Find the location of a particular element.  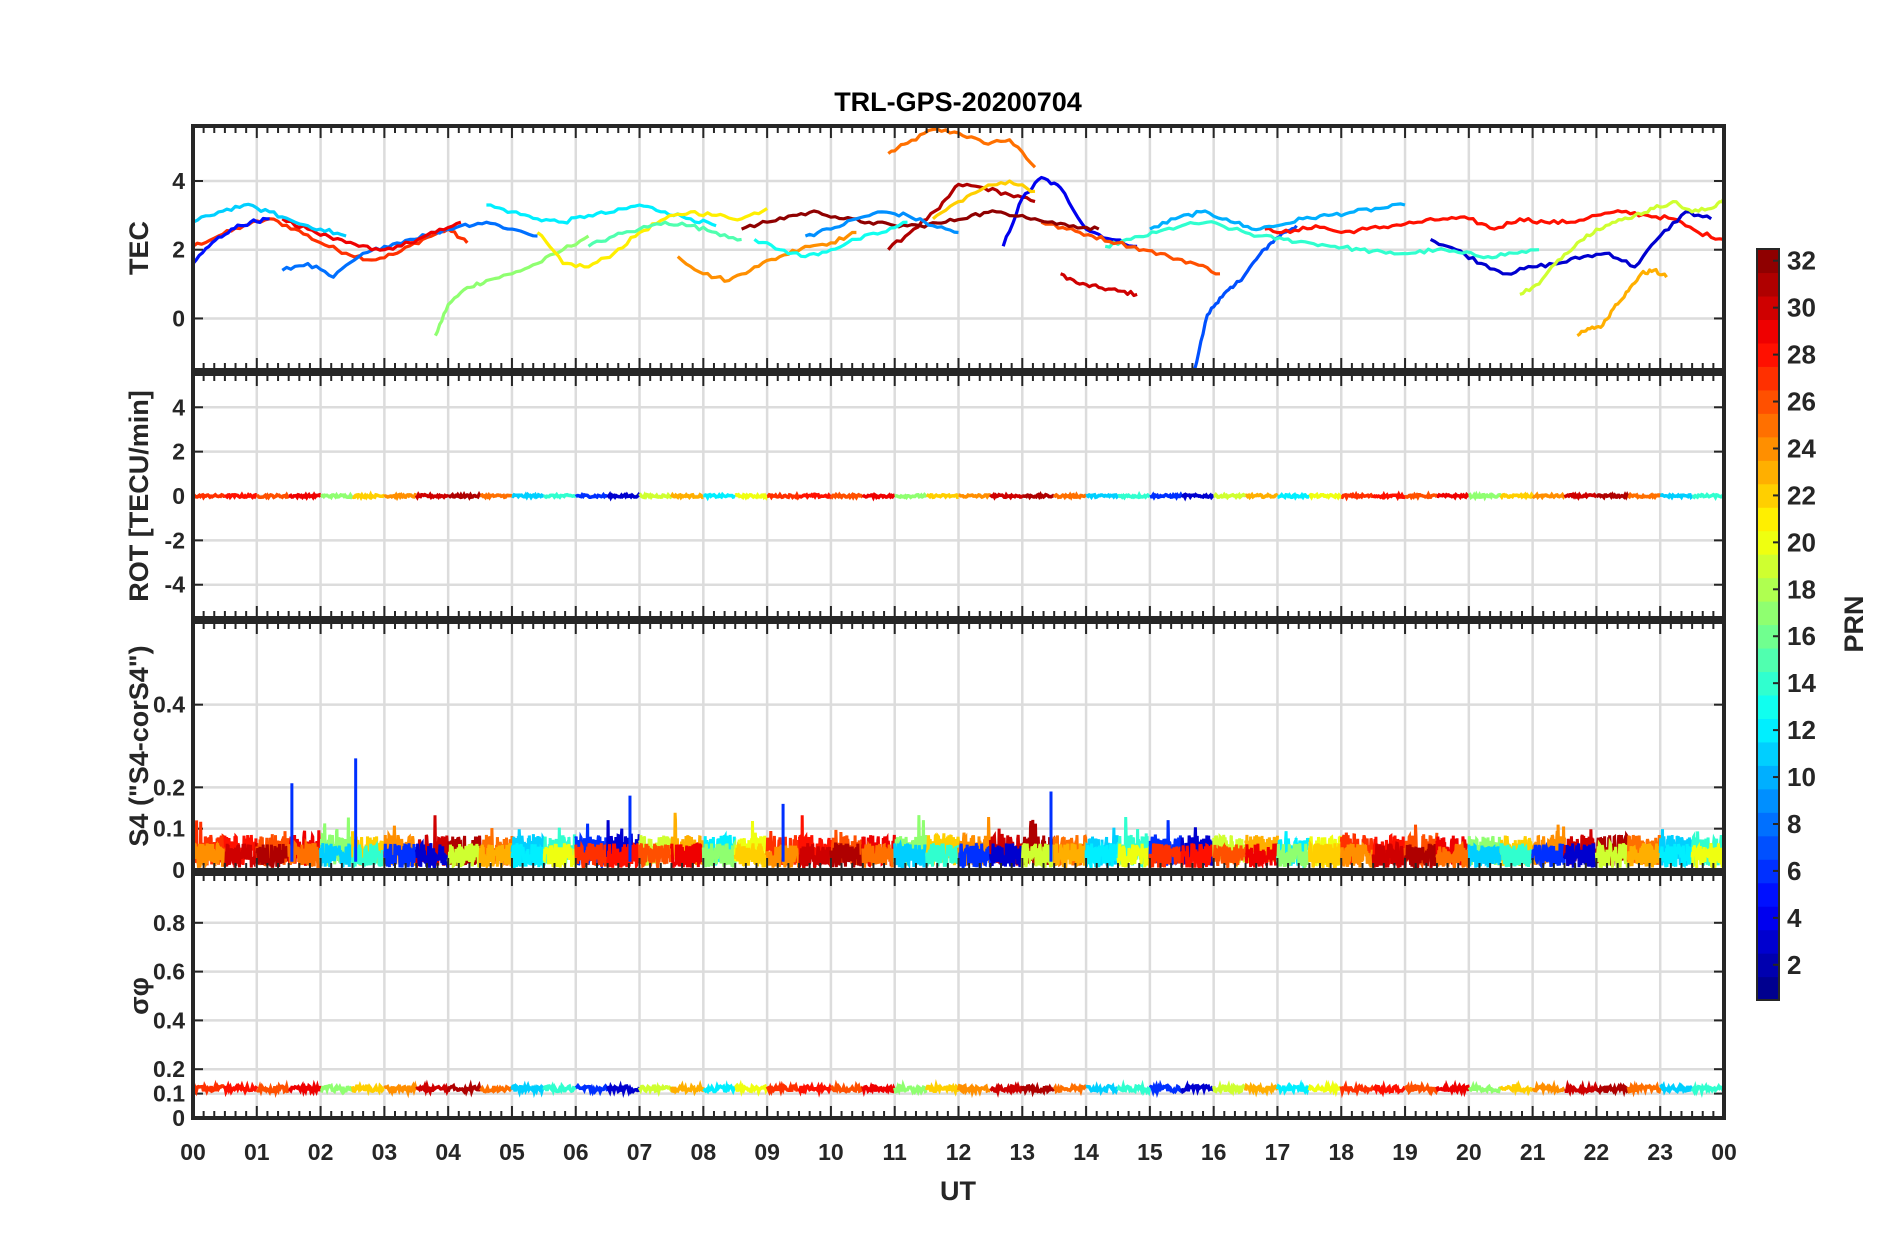

x-tick-label: 07 is located at coordinates (640, 1152).